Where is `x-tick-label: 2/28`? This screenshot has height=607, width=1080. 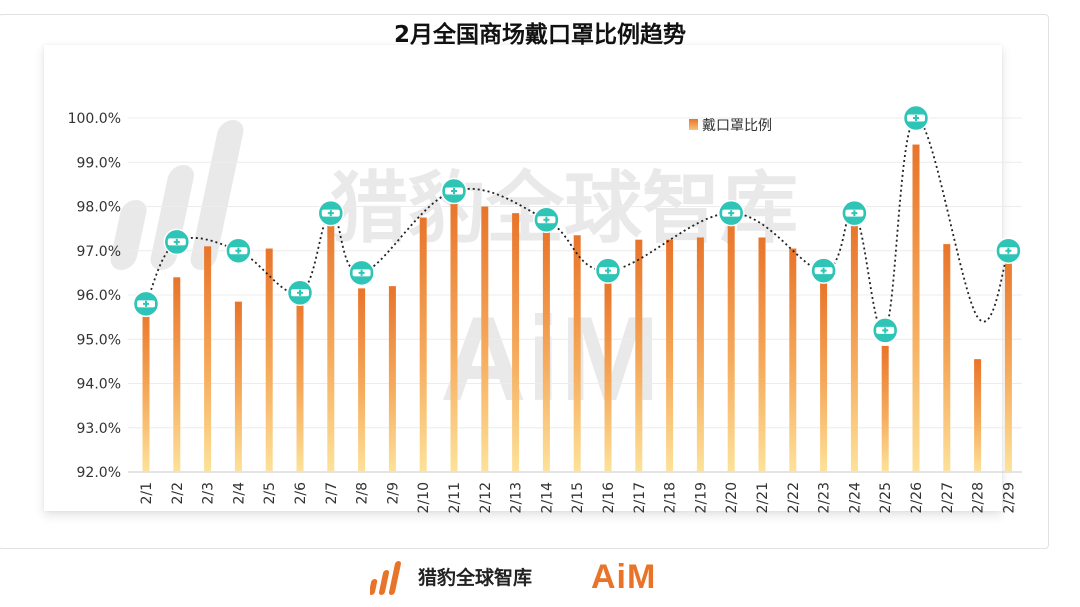 x-tick-label: 2/28 is located at coordinates (979, 497).